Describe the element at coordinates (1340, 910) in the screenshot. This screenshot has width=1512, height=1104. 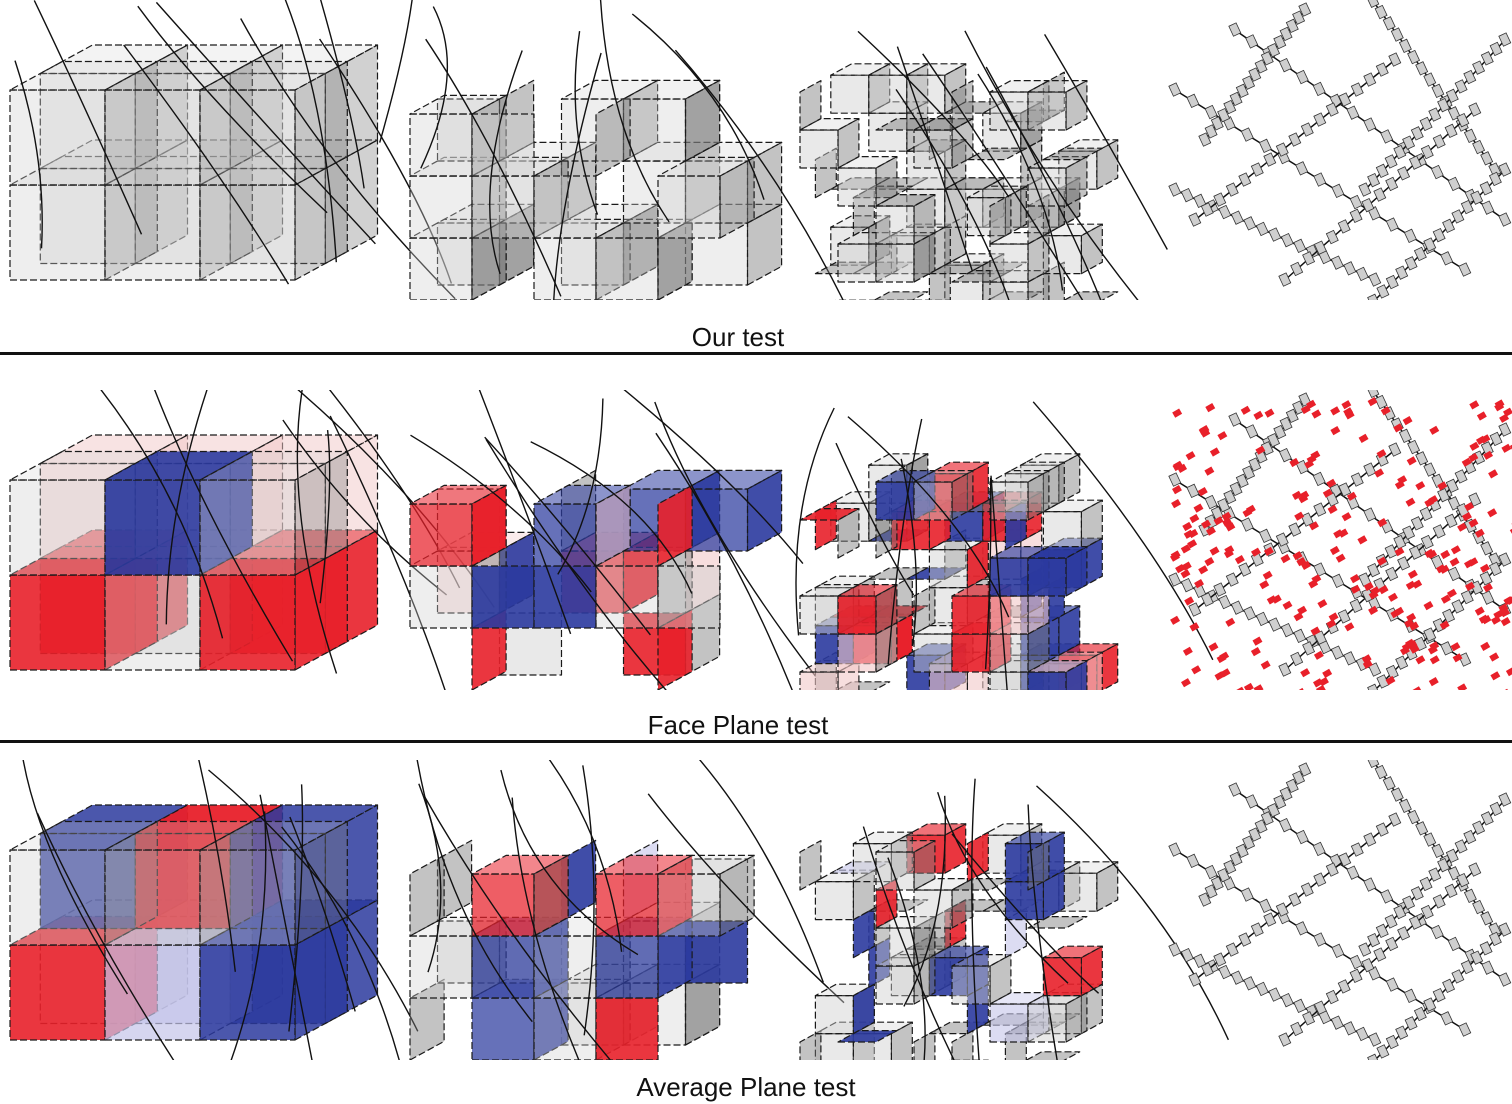
I see `panel-lattice` at that location.